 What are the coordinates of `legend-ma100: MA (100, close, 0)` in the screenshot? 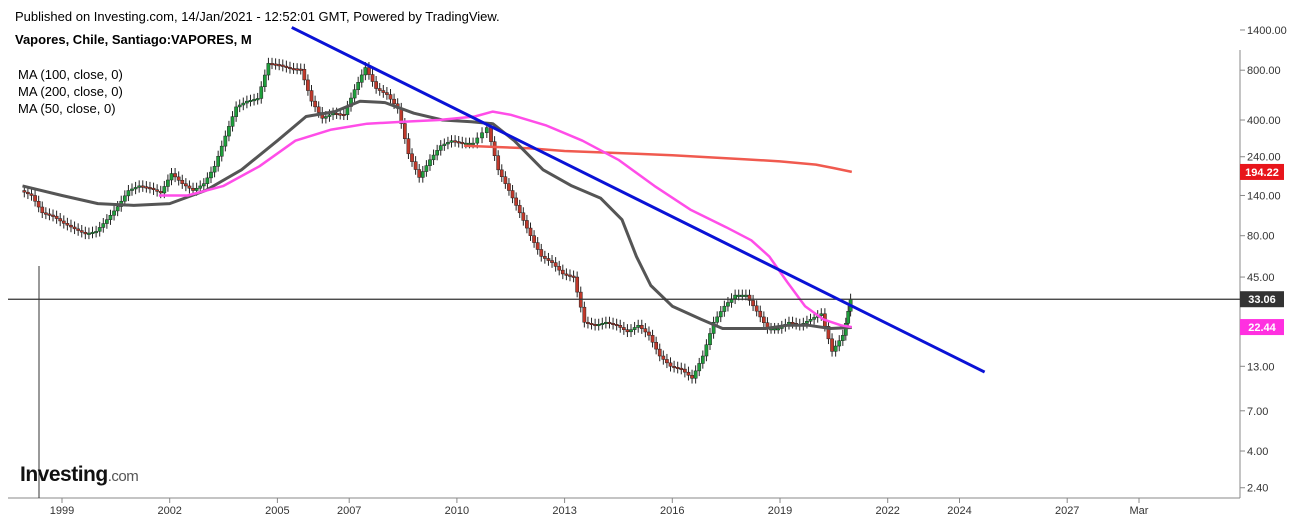 It's located at (70, 74).